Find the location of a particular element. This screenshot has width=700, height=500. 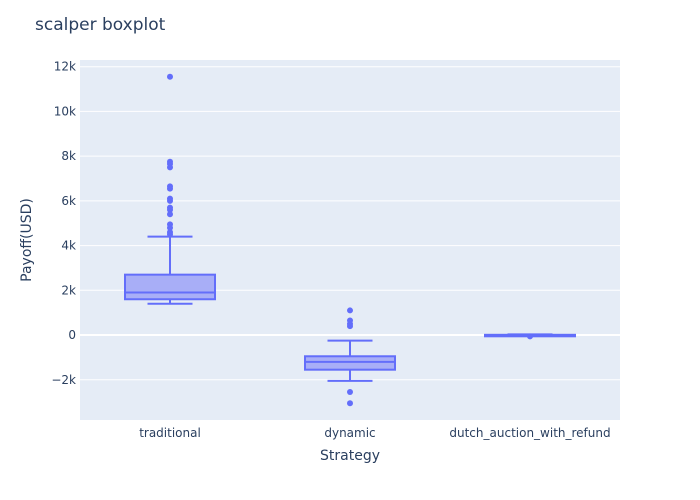

x-tick-label: dynamic is located at coordinates (349, 433).